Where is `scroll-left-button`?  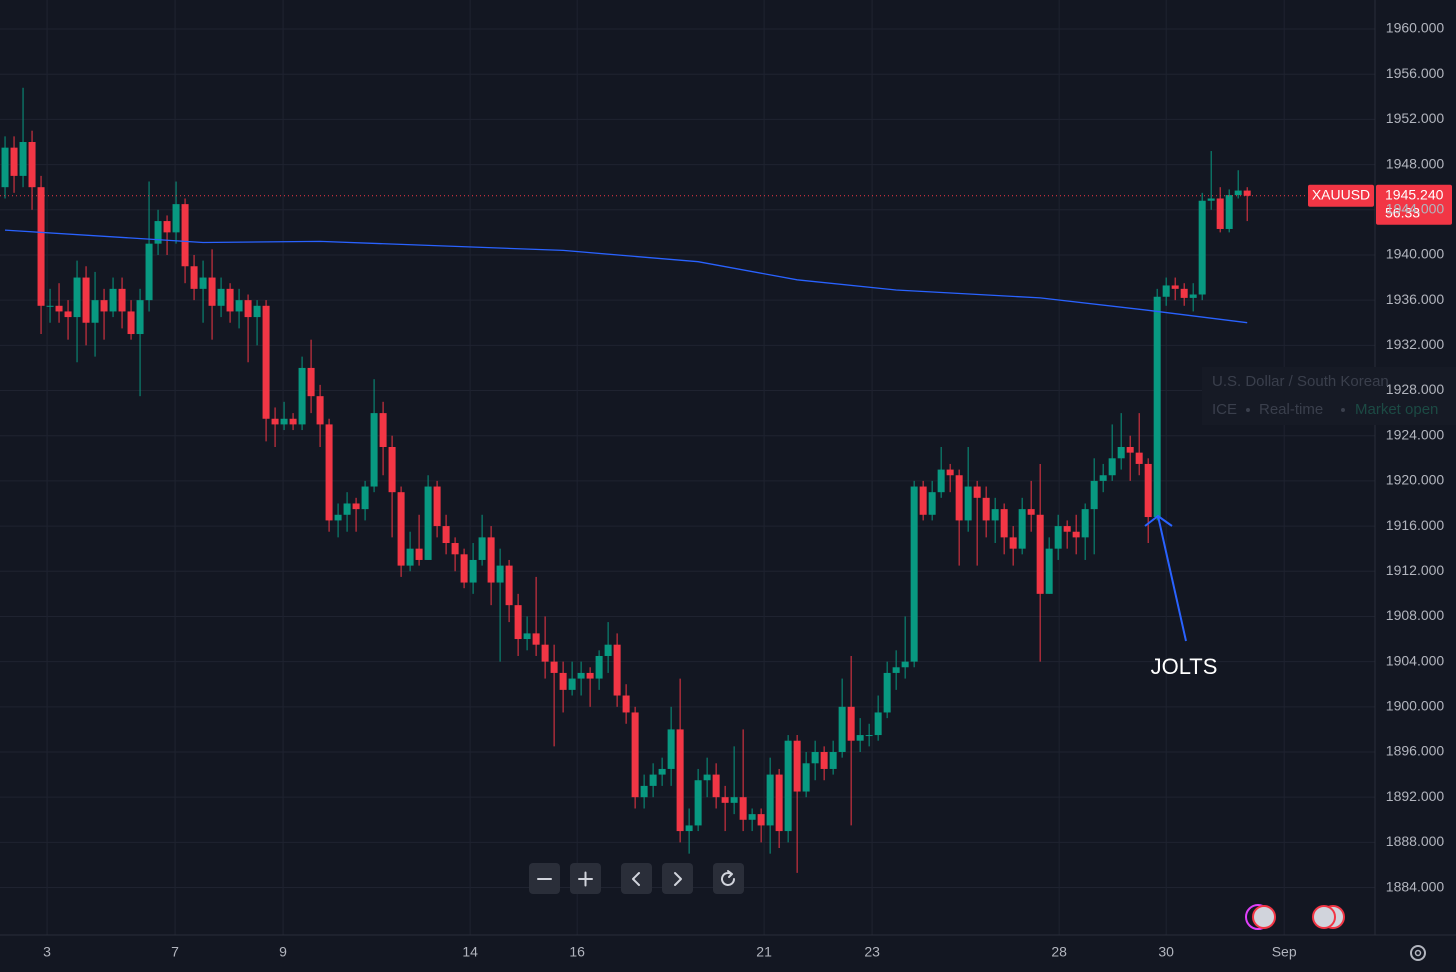
scroll-left-button is located at coordinates (636, 878).